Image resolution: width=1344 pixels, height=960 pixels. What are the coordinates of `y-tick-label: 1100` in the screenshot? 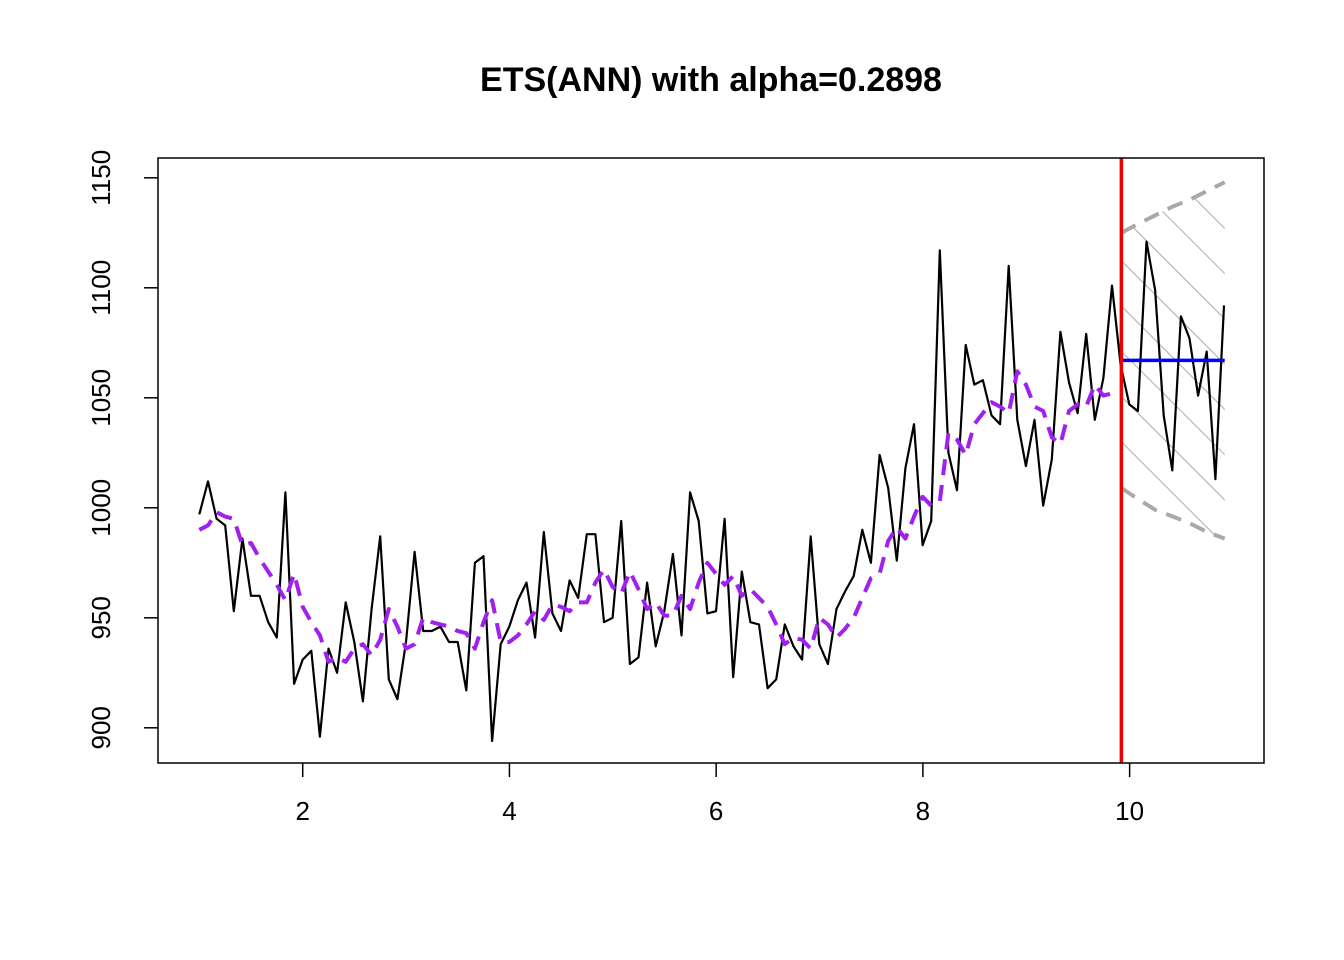 It's located at (101, 288).